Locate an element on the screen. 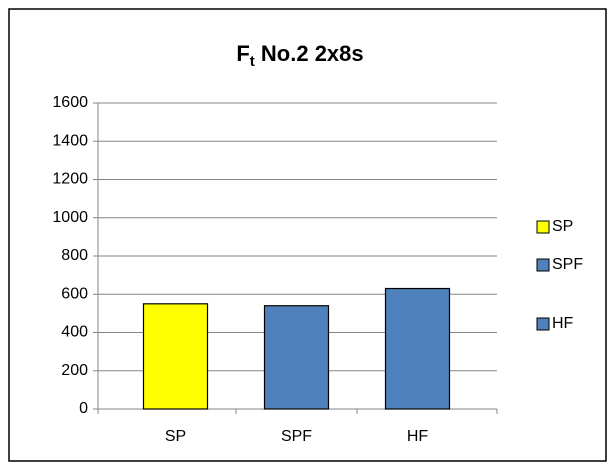  x-tick-label: HF is located at coordinates (418, 436).